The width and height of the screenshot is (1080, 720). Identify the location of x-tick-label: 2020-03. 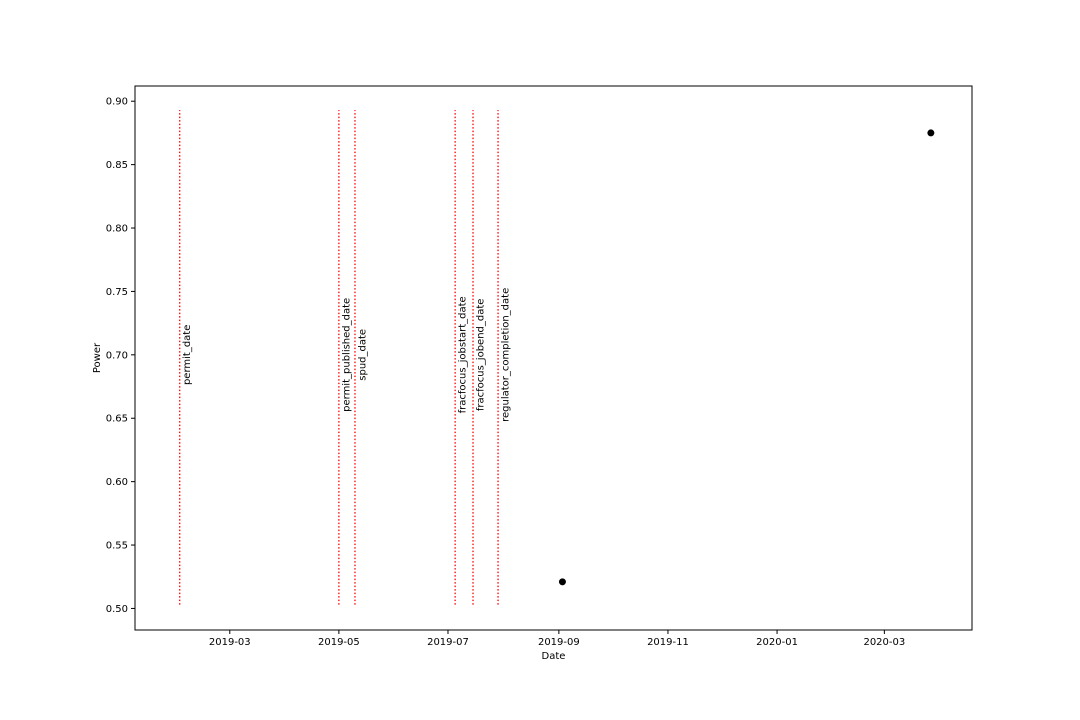
(884, 642).